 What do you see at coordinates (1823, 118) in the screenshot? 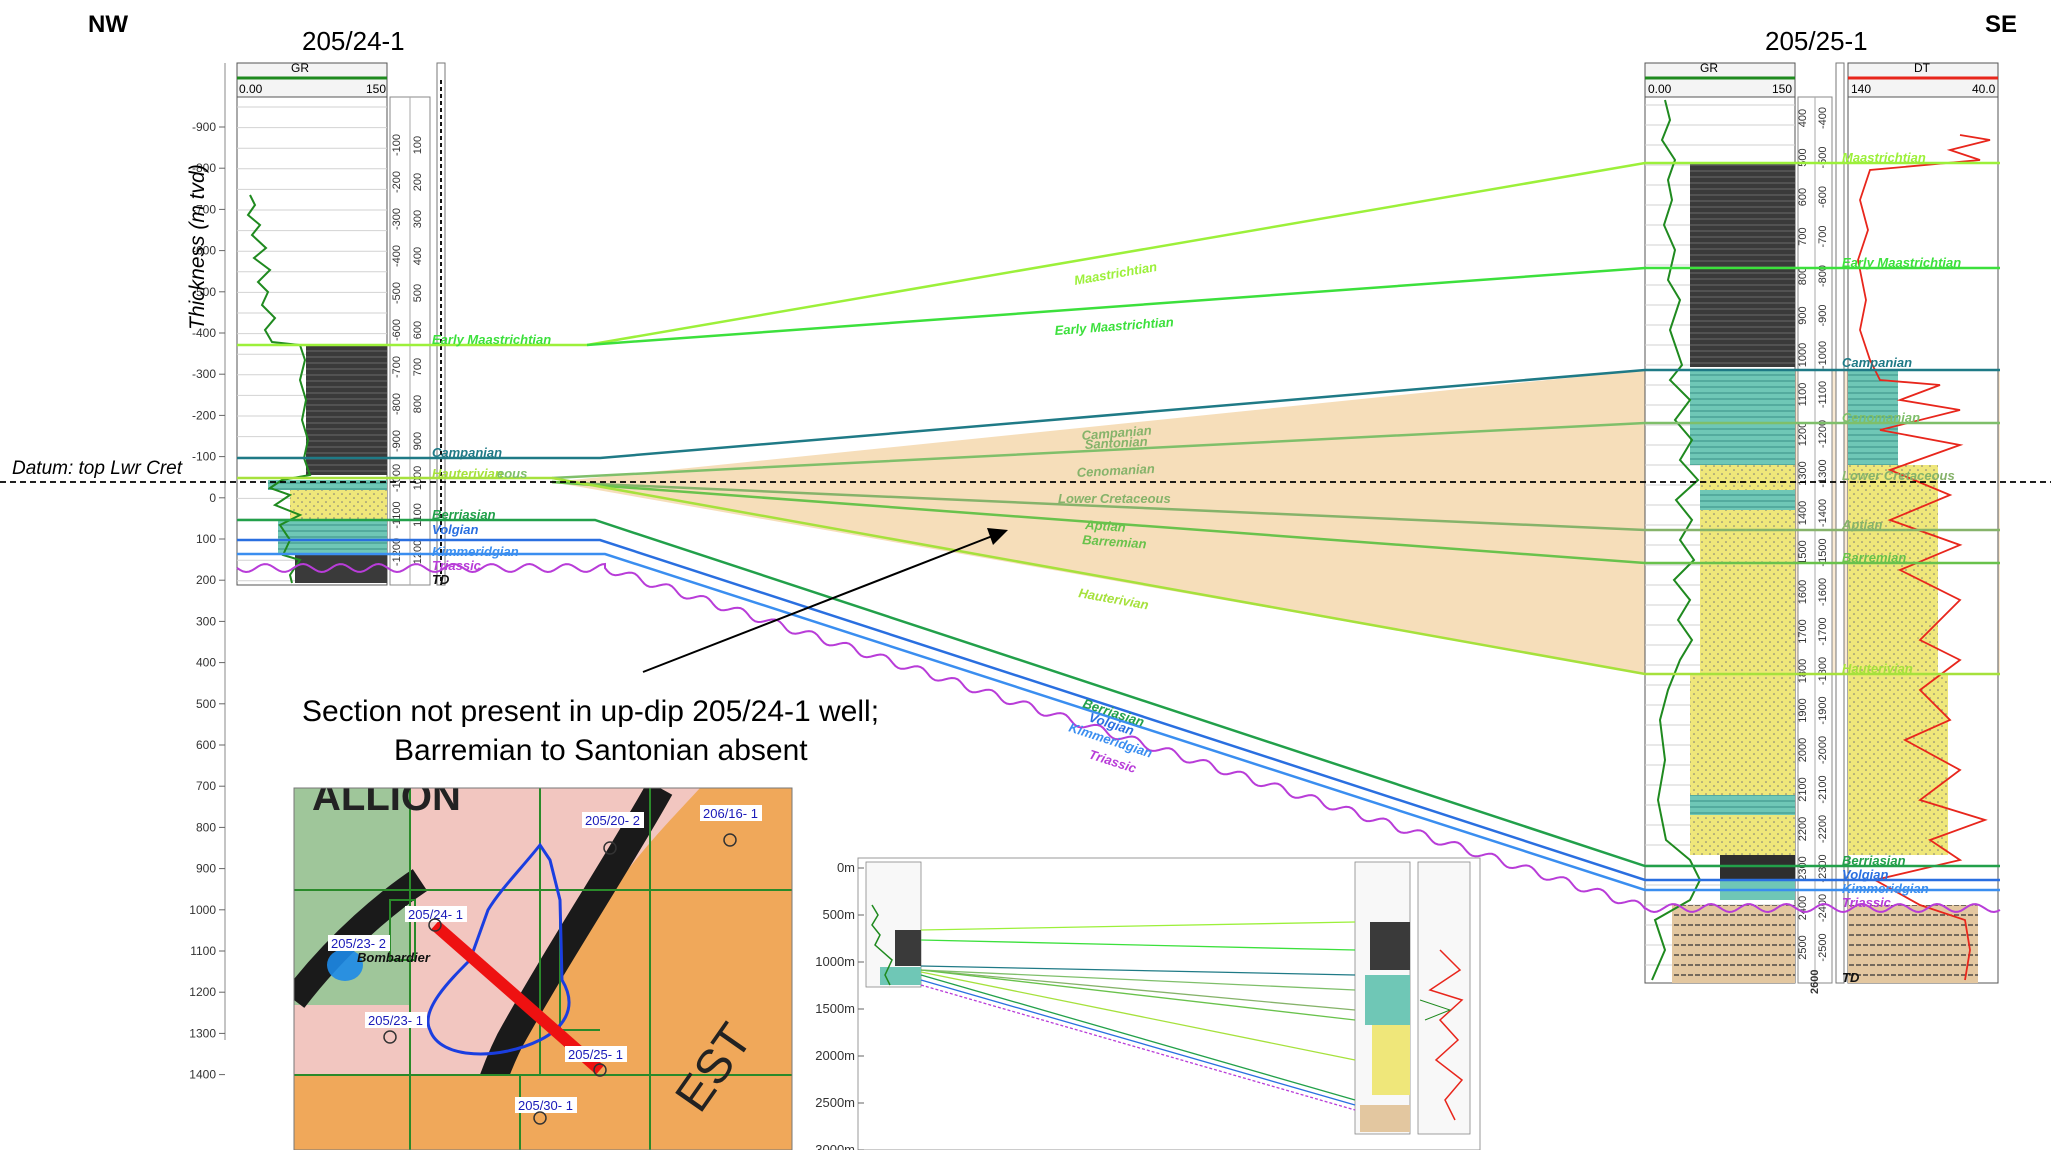
I see `depth-tick-label: -400` at bounding box center [1823, 118].